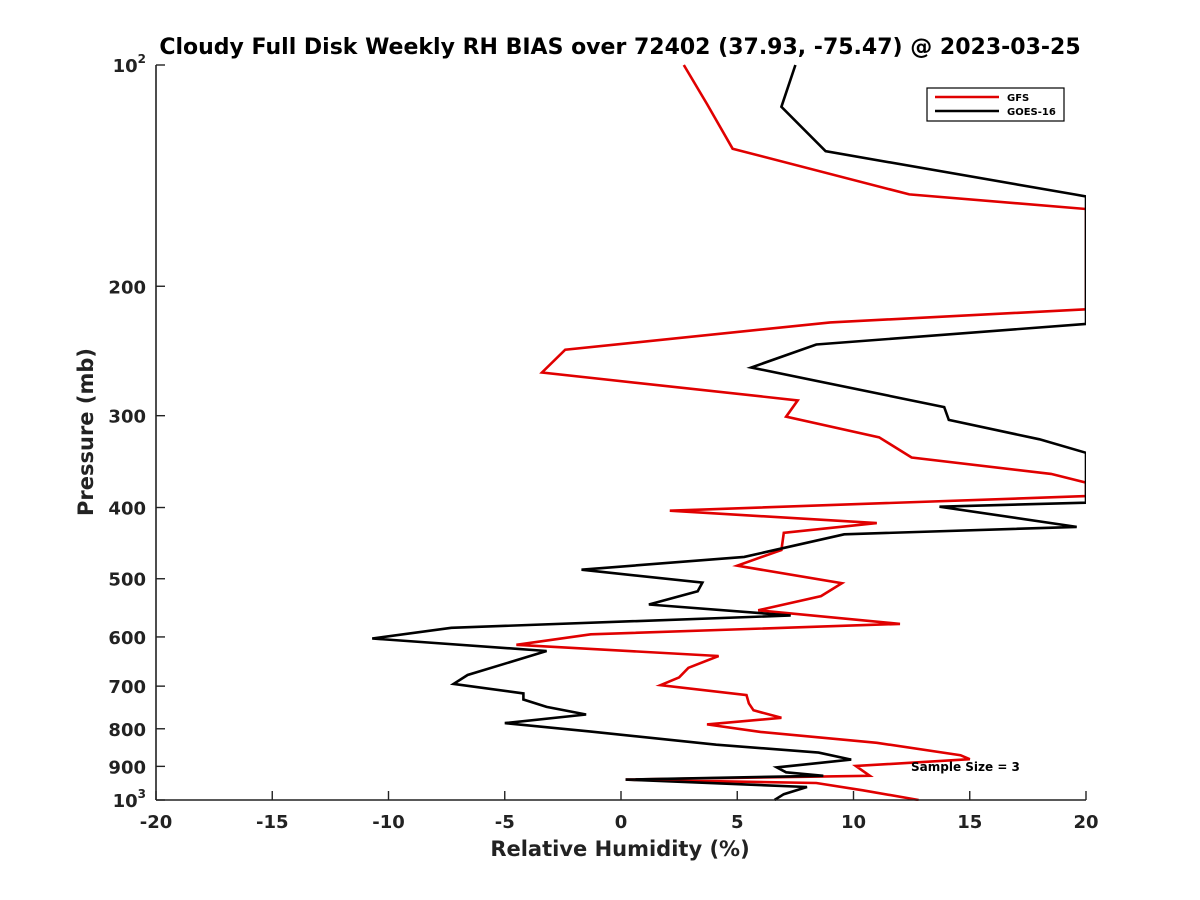 This screenshot has height=900, width=1200. Describe the element at coordinates (621, 822) in the screenshot. I see `x-tick-label: 0` at that location.